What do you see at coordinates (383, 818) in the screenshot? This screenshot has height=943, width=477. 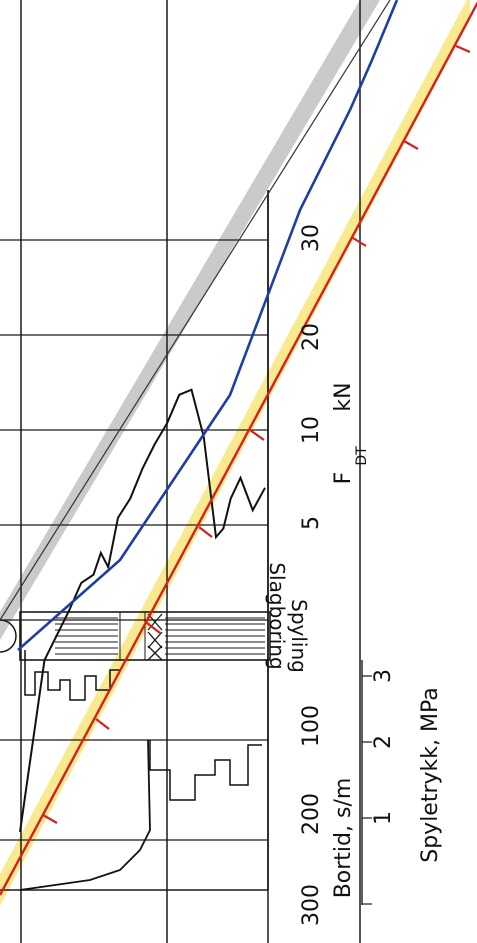 I see `spyletrykk-tick-1: 1` at bounding box center [383, 818].